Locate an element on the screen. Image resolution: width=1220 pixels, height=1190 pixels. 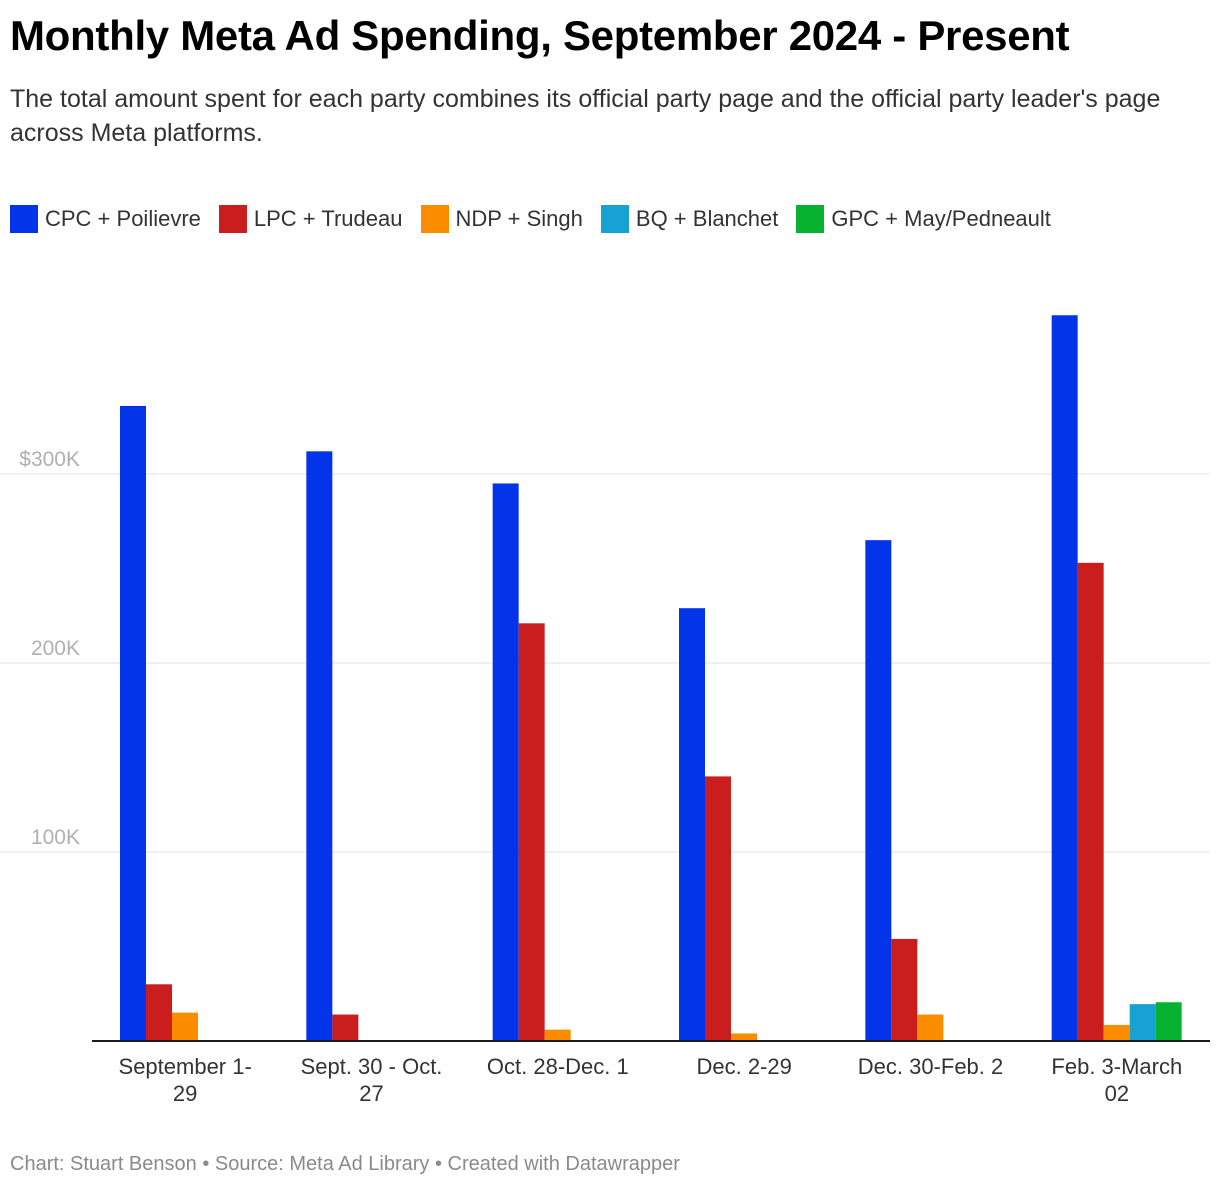
legend-item-ndp-singh: NDP + Singh is located at coordinates (501, 219).